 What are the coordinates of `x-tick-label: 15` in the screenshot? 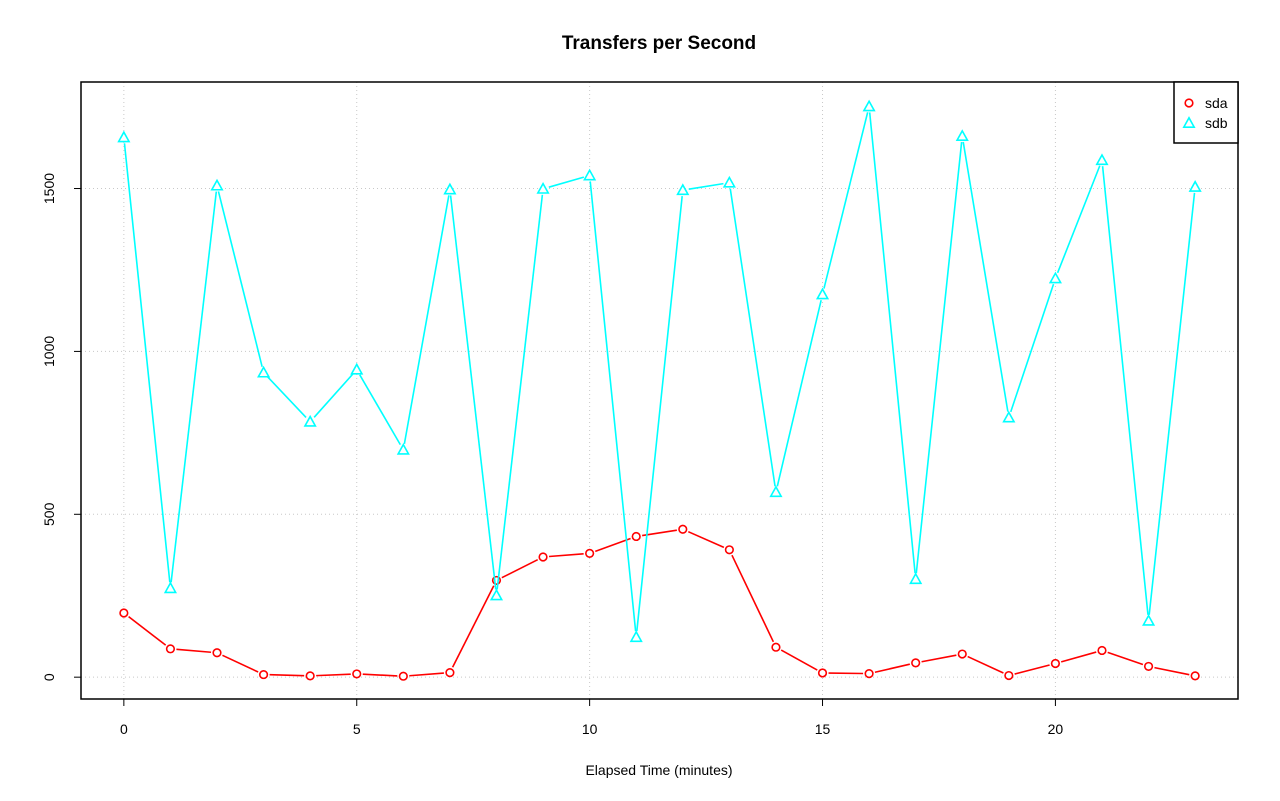 It's located at (823, 729).